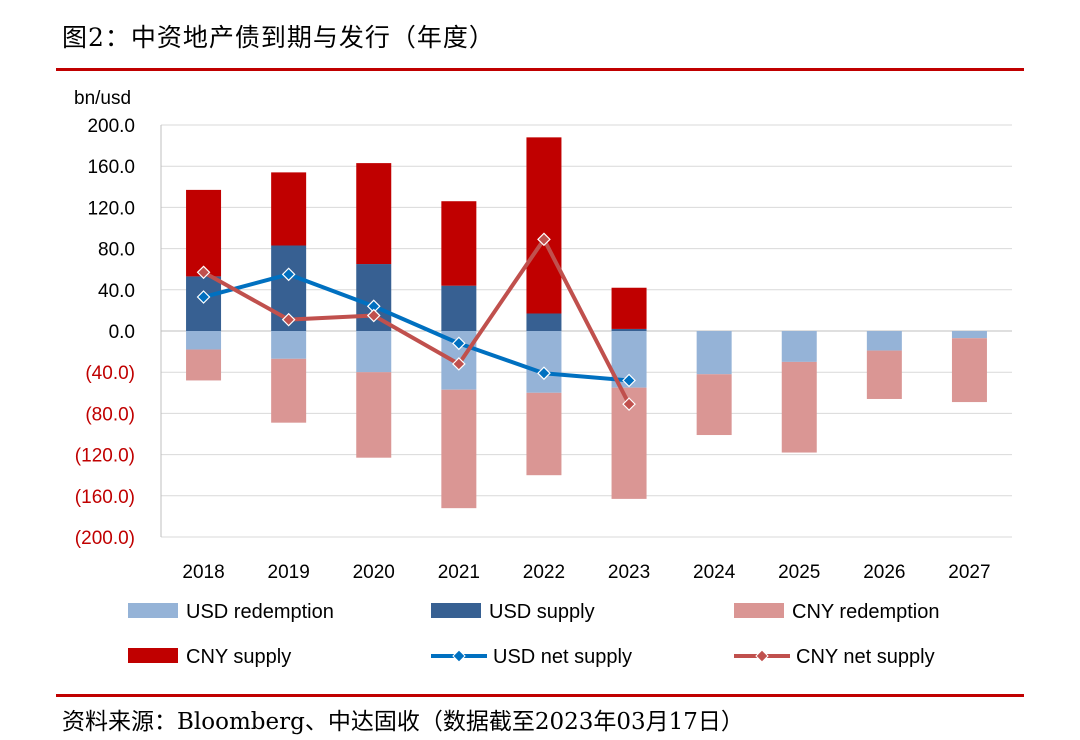 Image resolution: width=1080 pixels, height=740 pixels. I want to click on bar-cny-supply-2019, so click(289, 209).